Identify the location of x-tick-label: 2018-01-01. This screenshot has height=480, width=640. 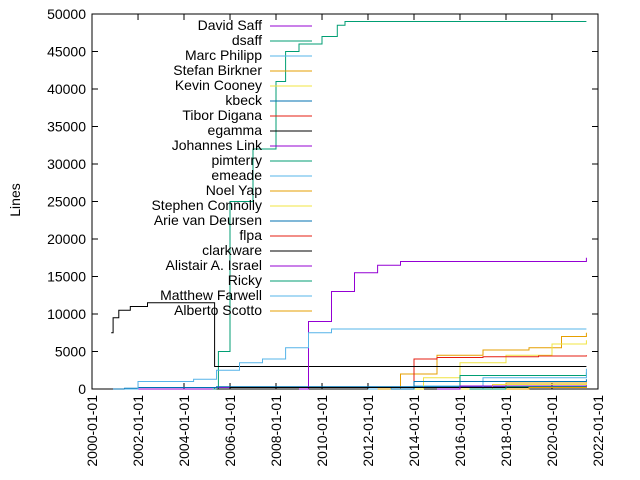
(506, 431).